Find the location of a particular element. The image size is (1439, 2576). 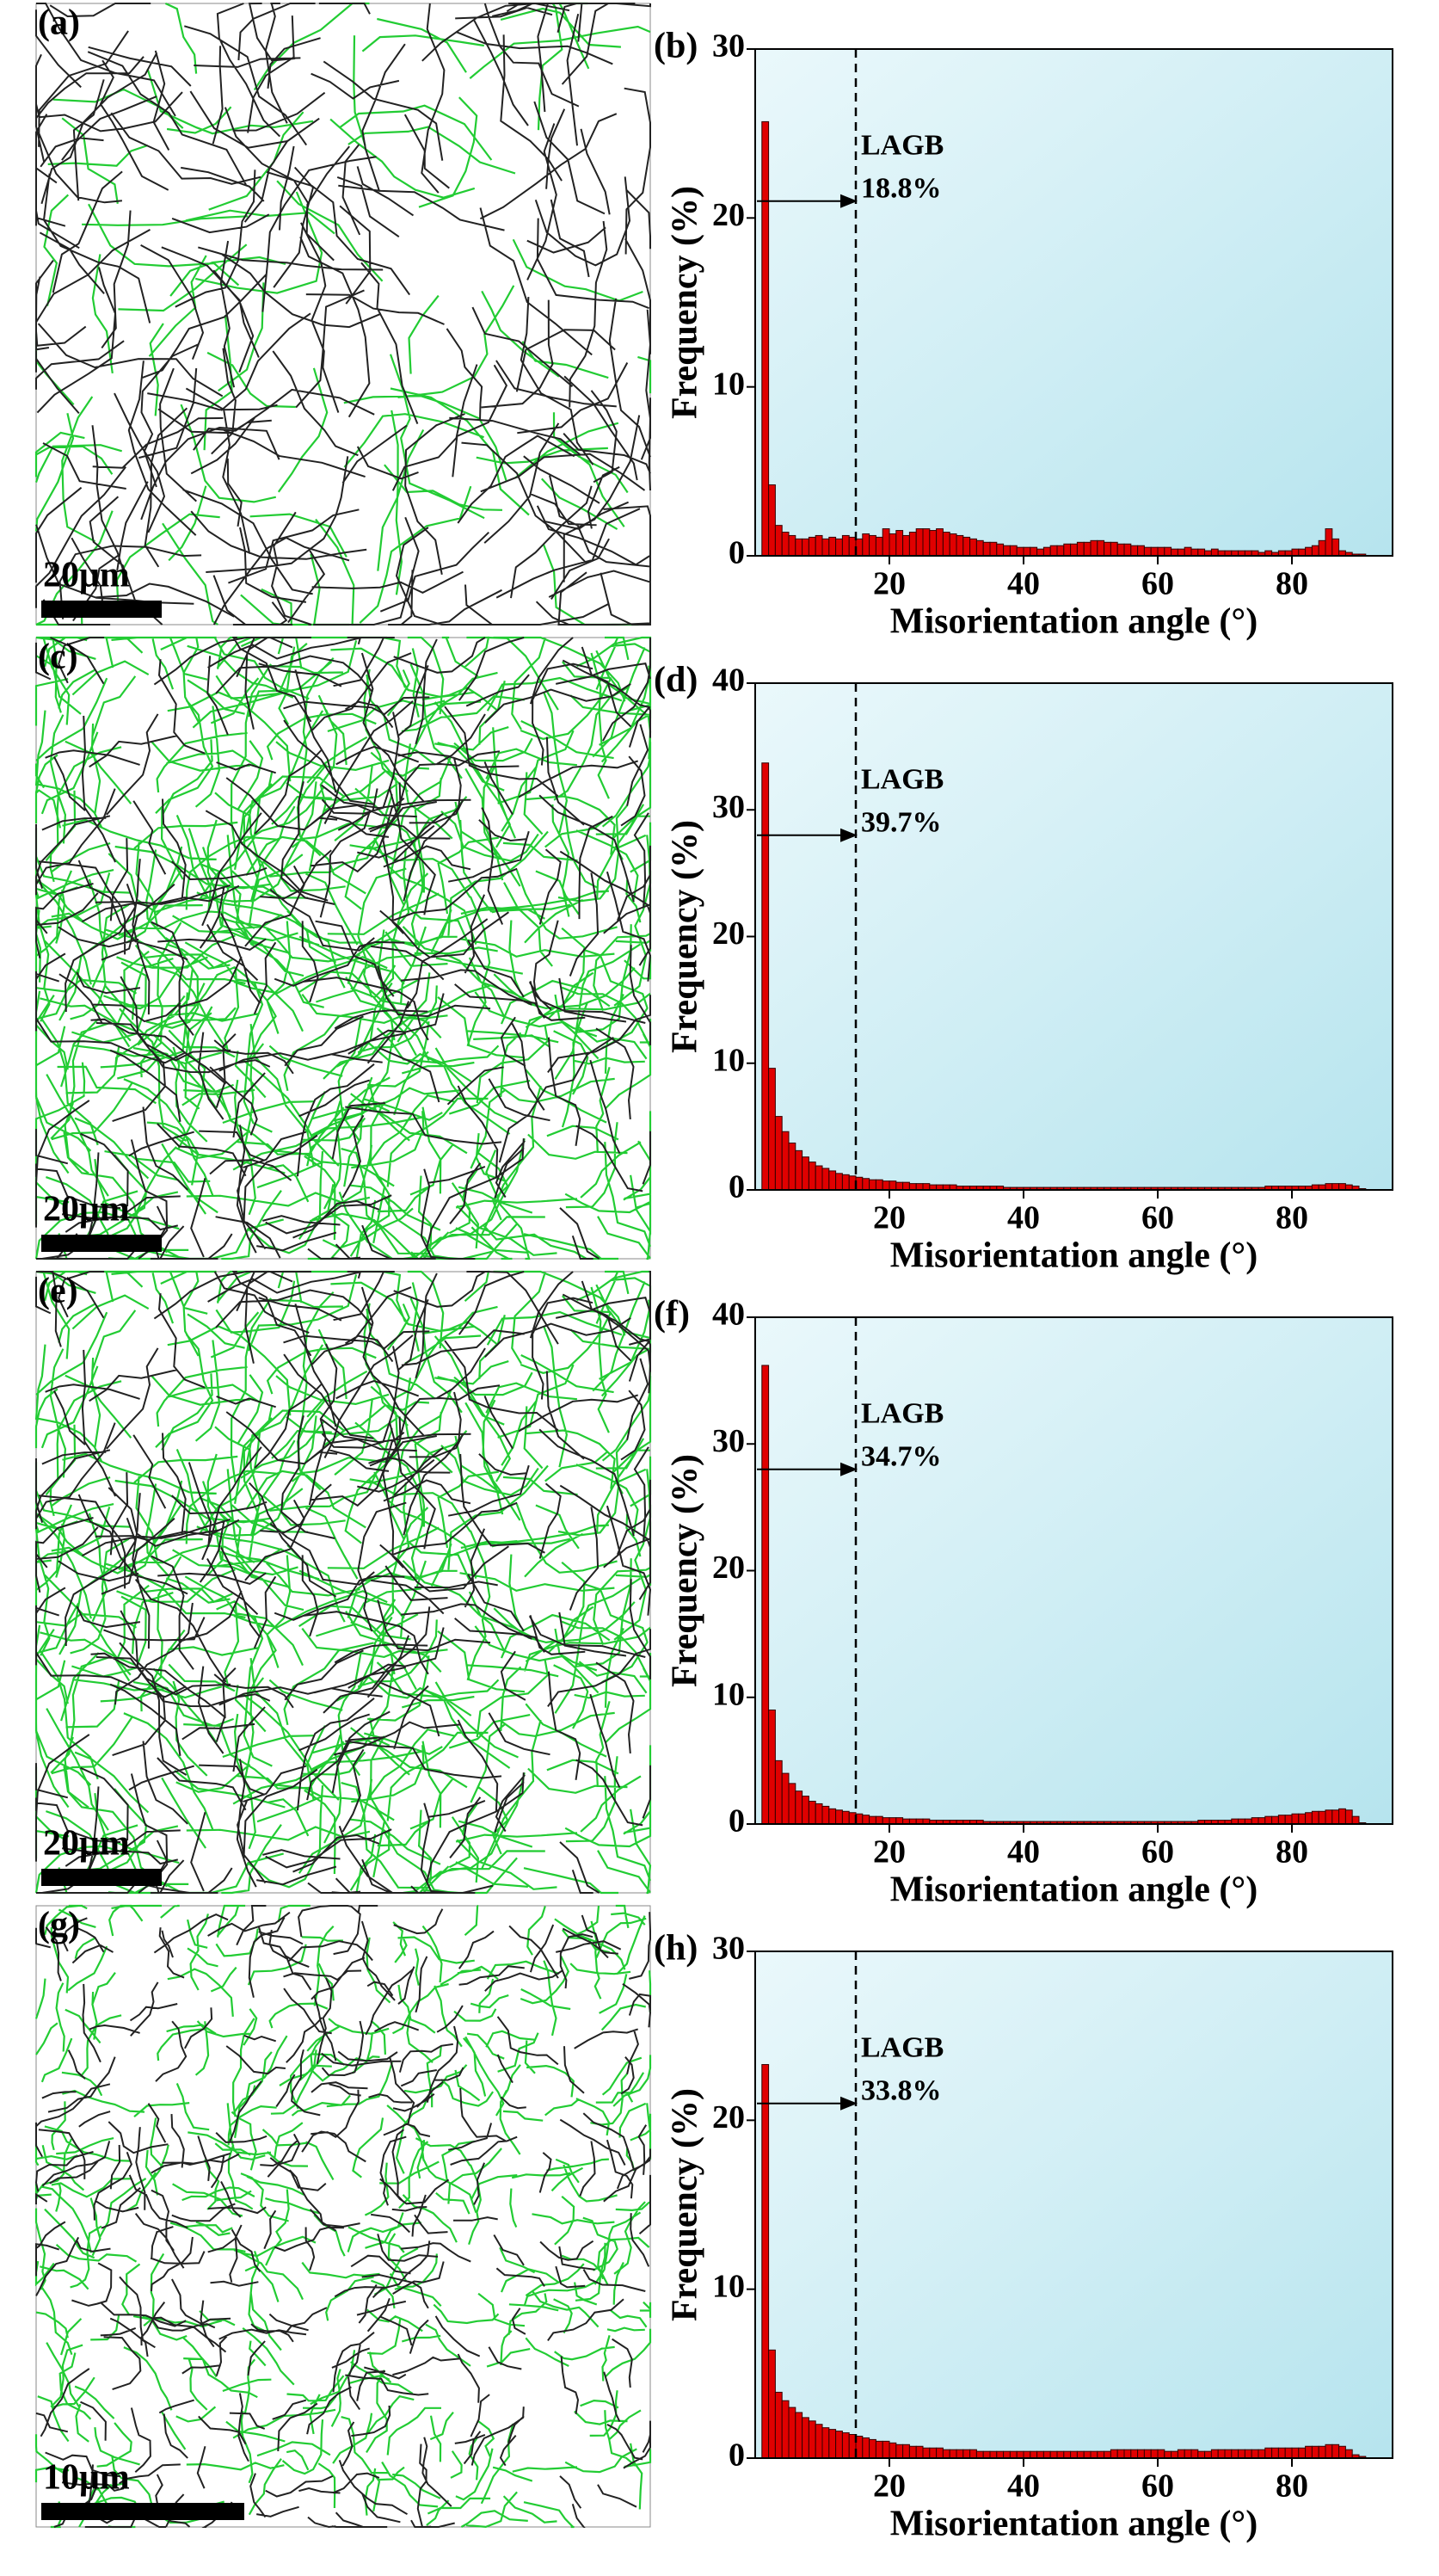

lagb-text: LAGB is located at coordinates (902, 2047).